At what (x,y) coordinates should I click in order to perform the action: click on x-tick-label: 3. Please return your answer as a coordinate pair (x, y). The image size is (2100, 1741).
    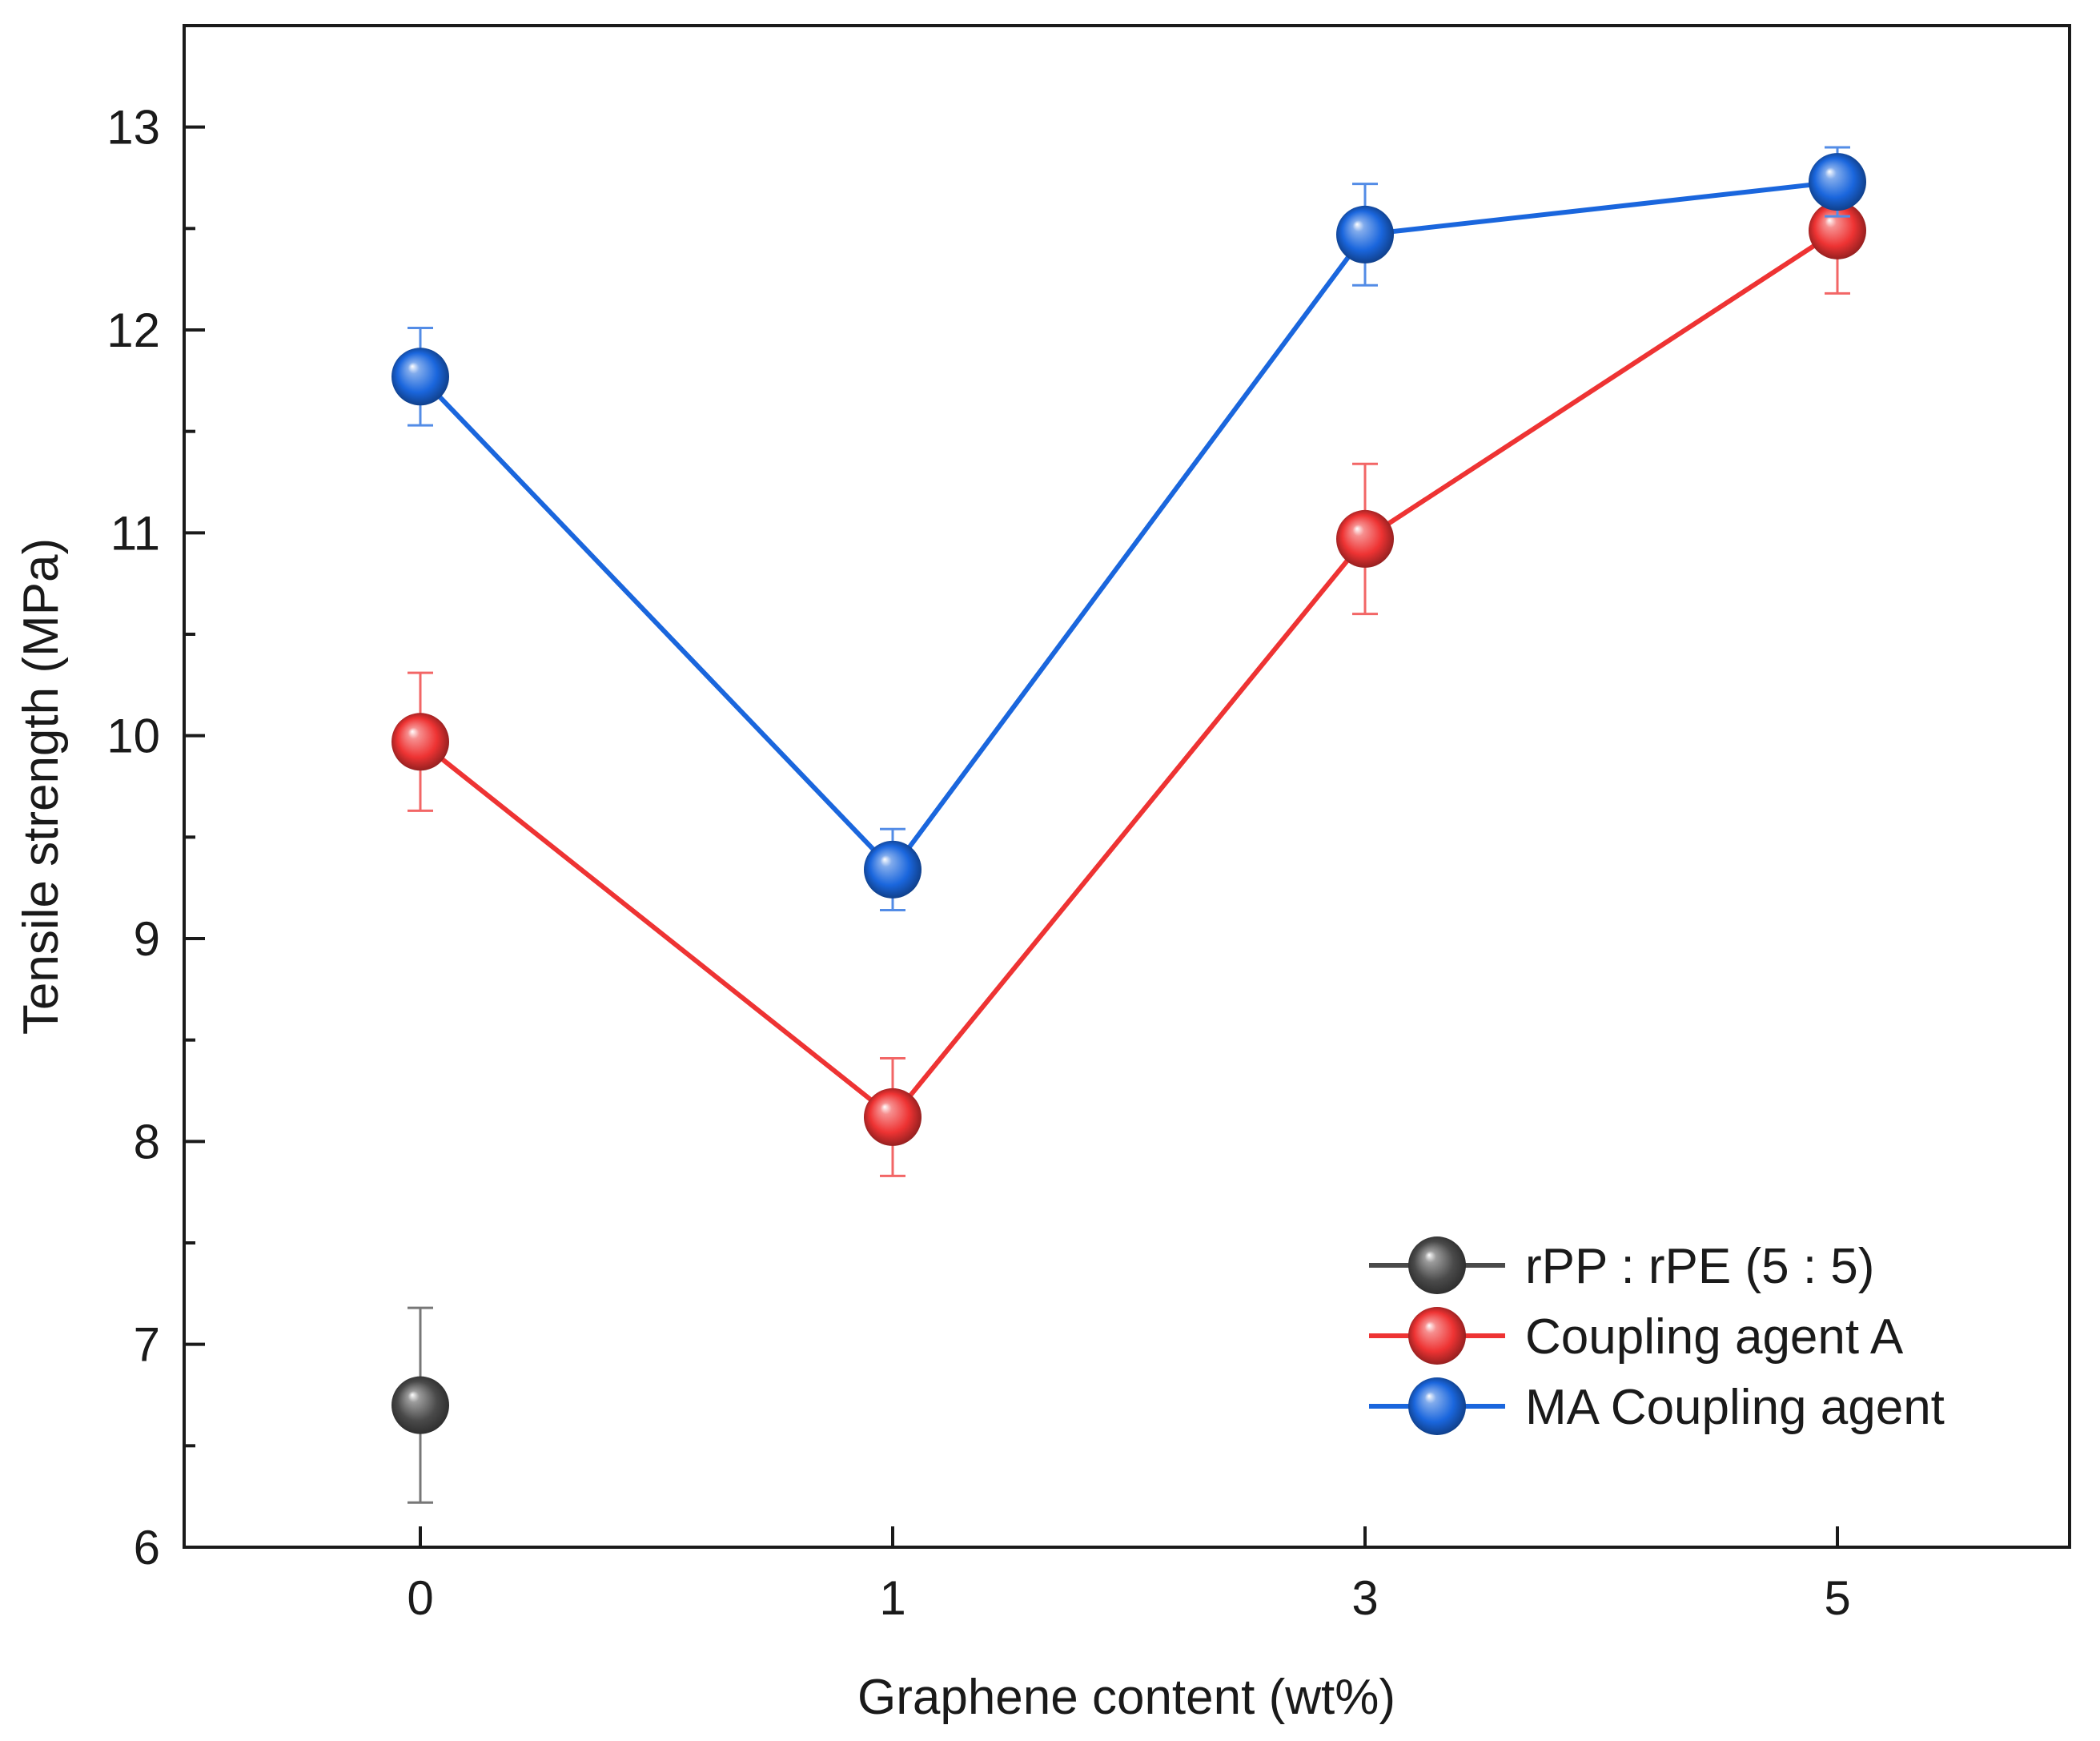
    Looking at the image, I should click on (1364, 1598).